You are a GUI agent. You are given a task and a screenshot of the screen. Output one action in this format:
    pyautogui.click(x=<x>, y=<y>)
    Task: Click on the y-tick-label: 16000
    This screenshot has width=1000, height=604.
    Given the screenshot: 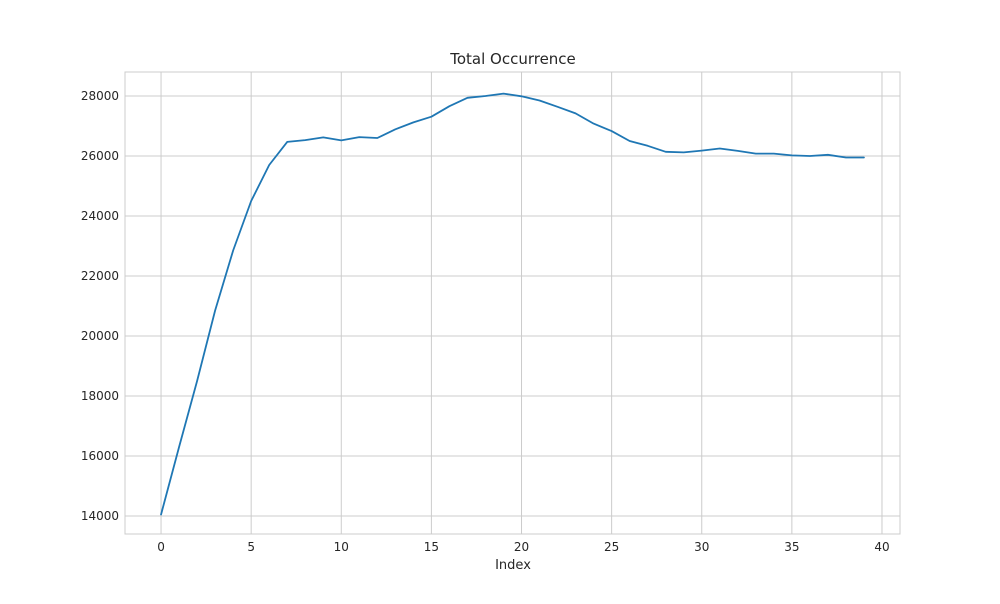 What is the action you would take?
    pyautogui.click(x=100, y=456)
    